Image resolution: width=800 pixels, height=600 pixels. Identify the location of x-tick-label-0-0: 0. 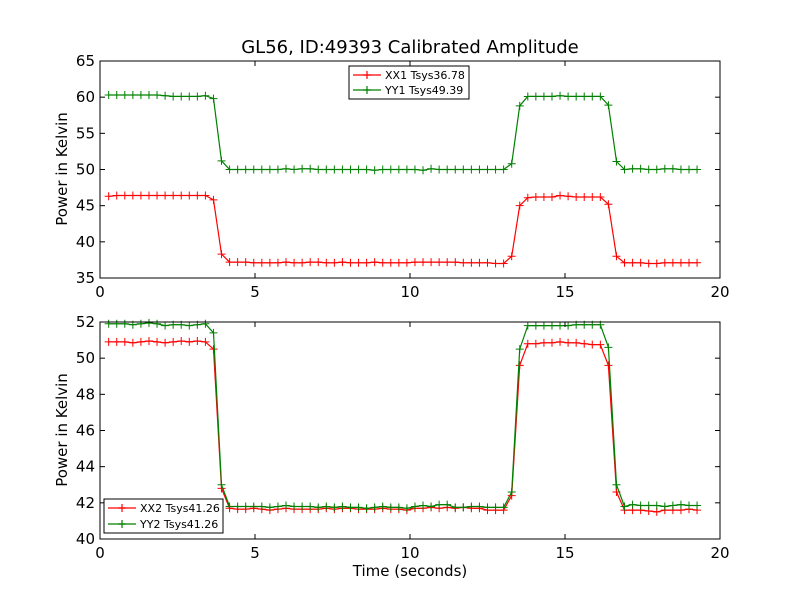
(100, 292).